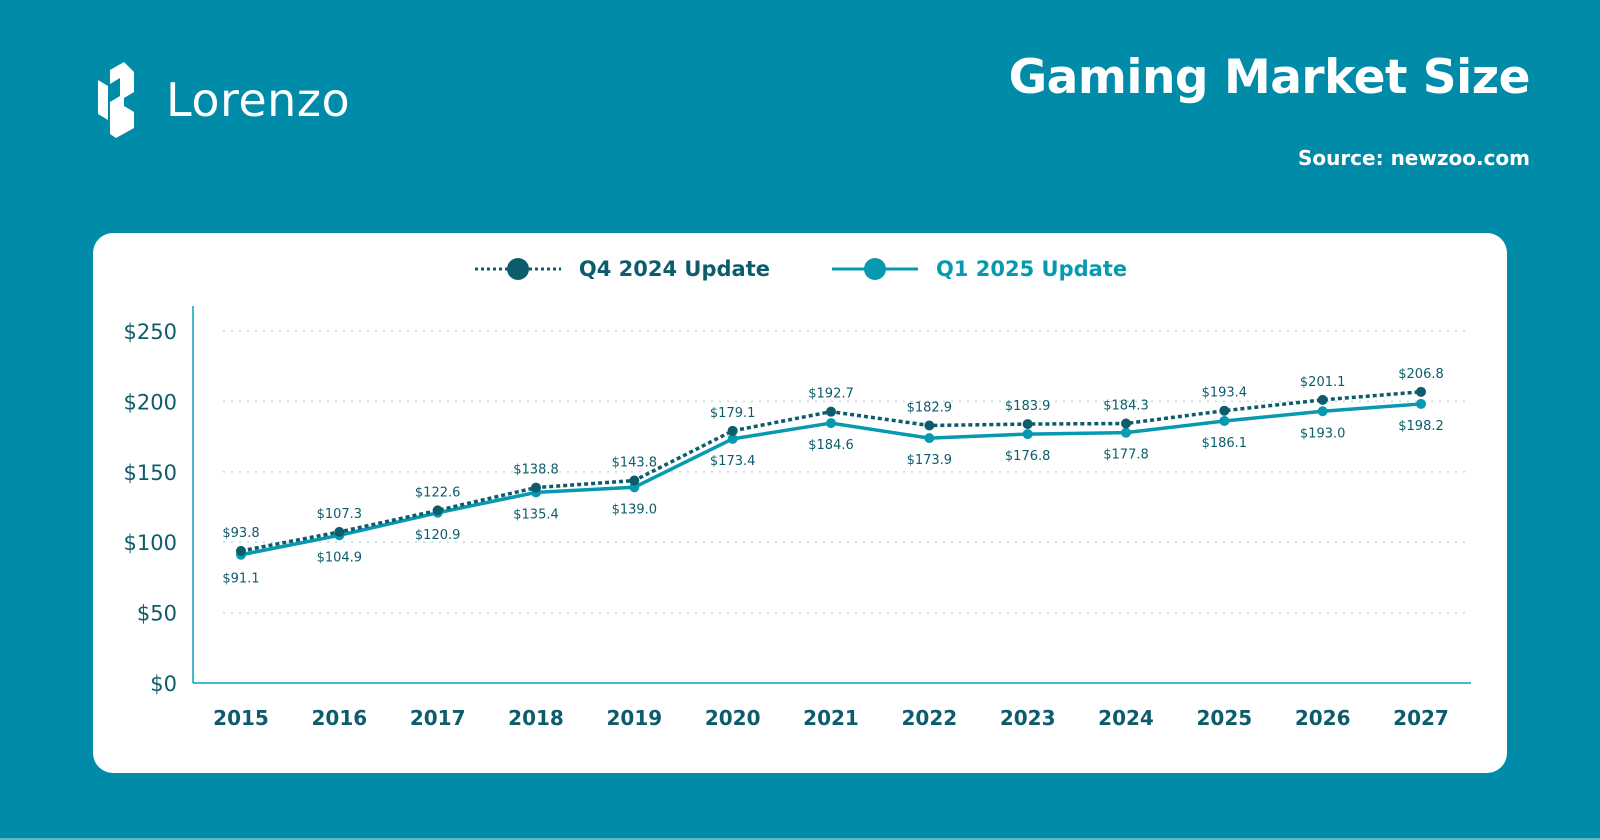  What do you see at coordinates (150, 402) in the screenshot?
I see `y-tick-label: $200` at bounding box center [150, 402].